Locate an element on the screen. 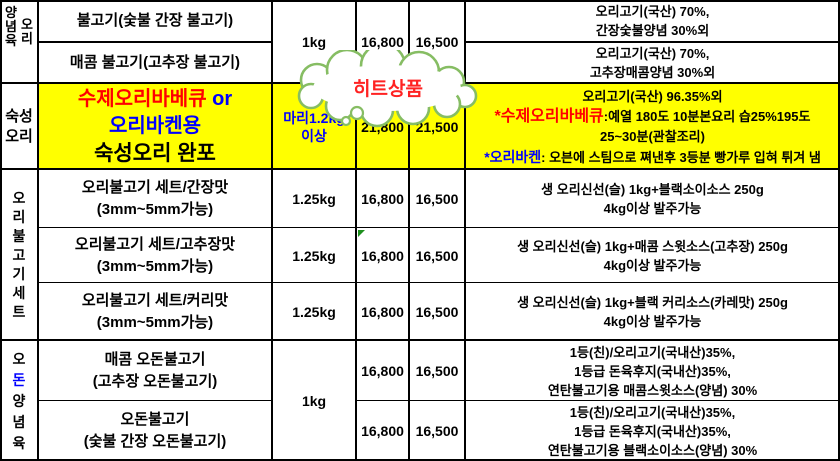 The image size is (840, 461). product-odon-soy: 오돈불고기 (숯불 간장 오돈불고기) is located at coordinates (155, 431).